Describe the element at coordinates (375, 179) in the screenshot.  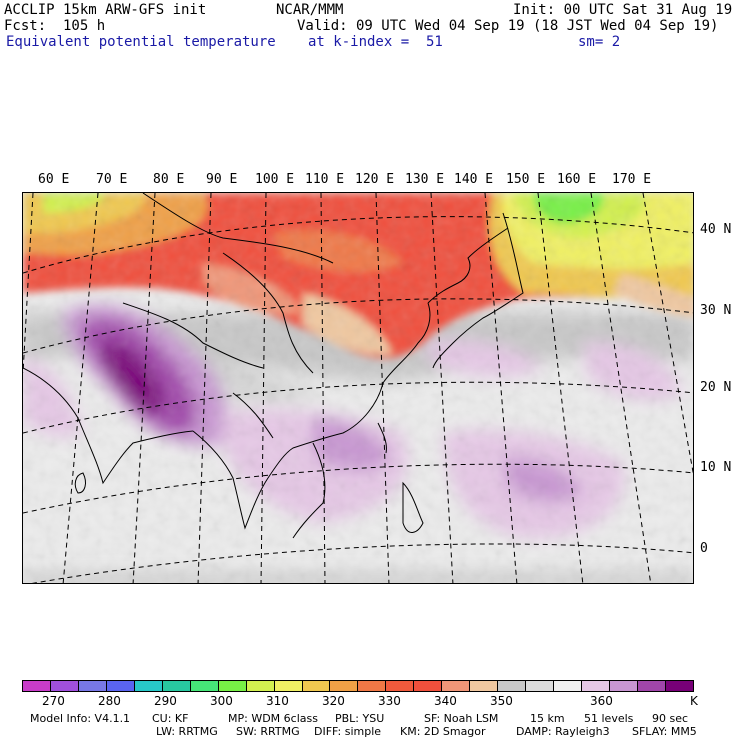
I see `lon-label: 120 E` at that location.